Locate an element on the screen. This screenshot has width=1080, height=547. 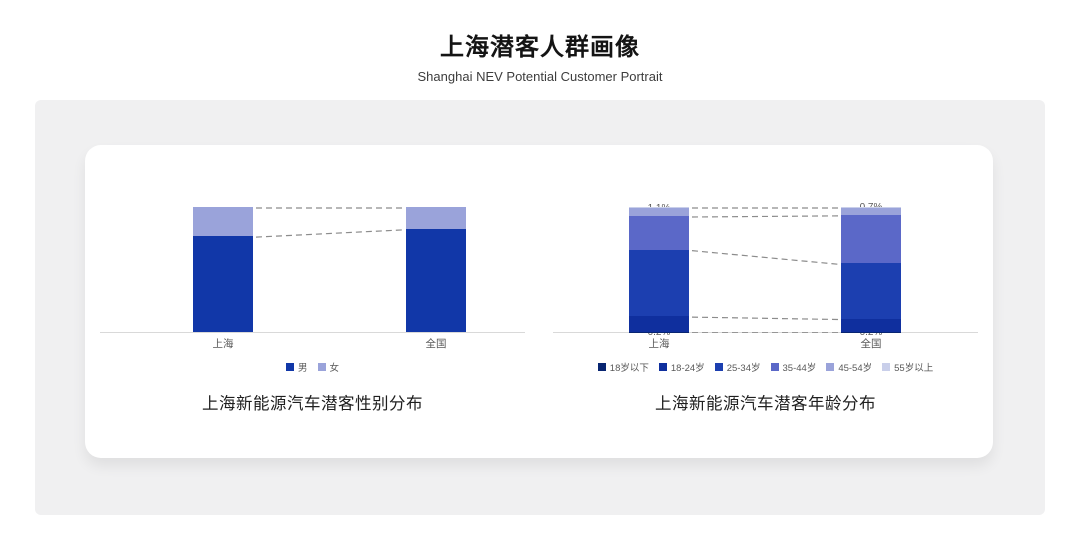
legend-label: 女 is located at coordinates (334, 368).